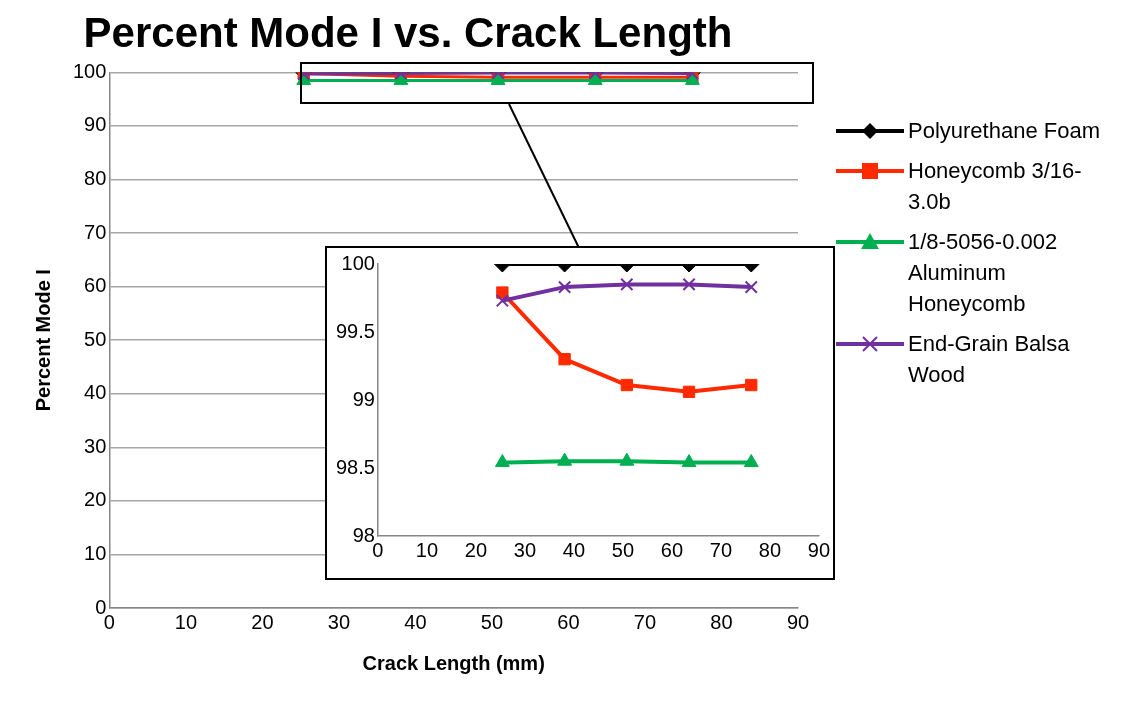  Describe the element at coordinates (42, 340) in the screenshot. I see `y-axis-title: Percent Mode I` at that location.